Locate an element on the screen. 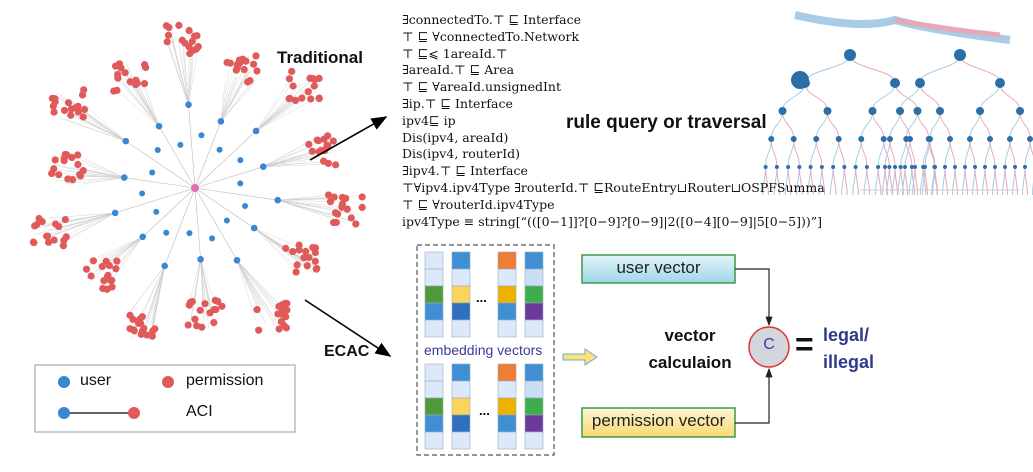 The width and height of the screenshot is (1033, 472). legend-permission-dot is located at coordinates (168, 382).